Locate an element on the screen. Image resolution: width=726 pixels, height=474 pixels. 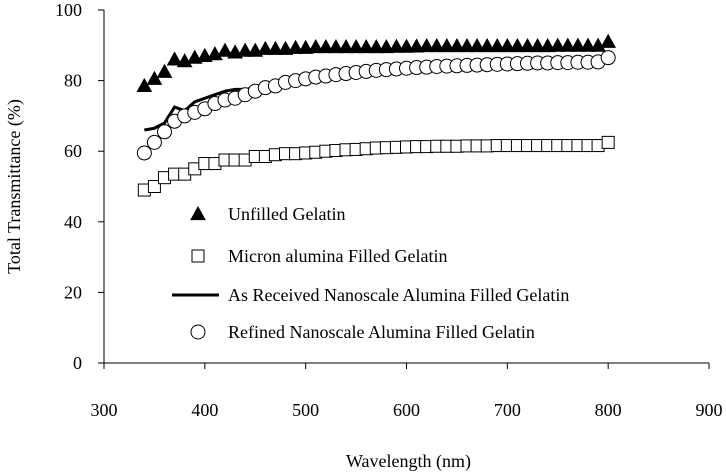
y-tick-label: 40 is located at coordinates (73, 222).